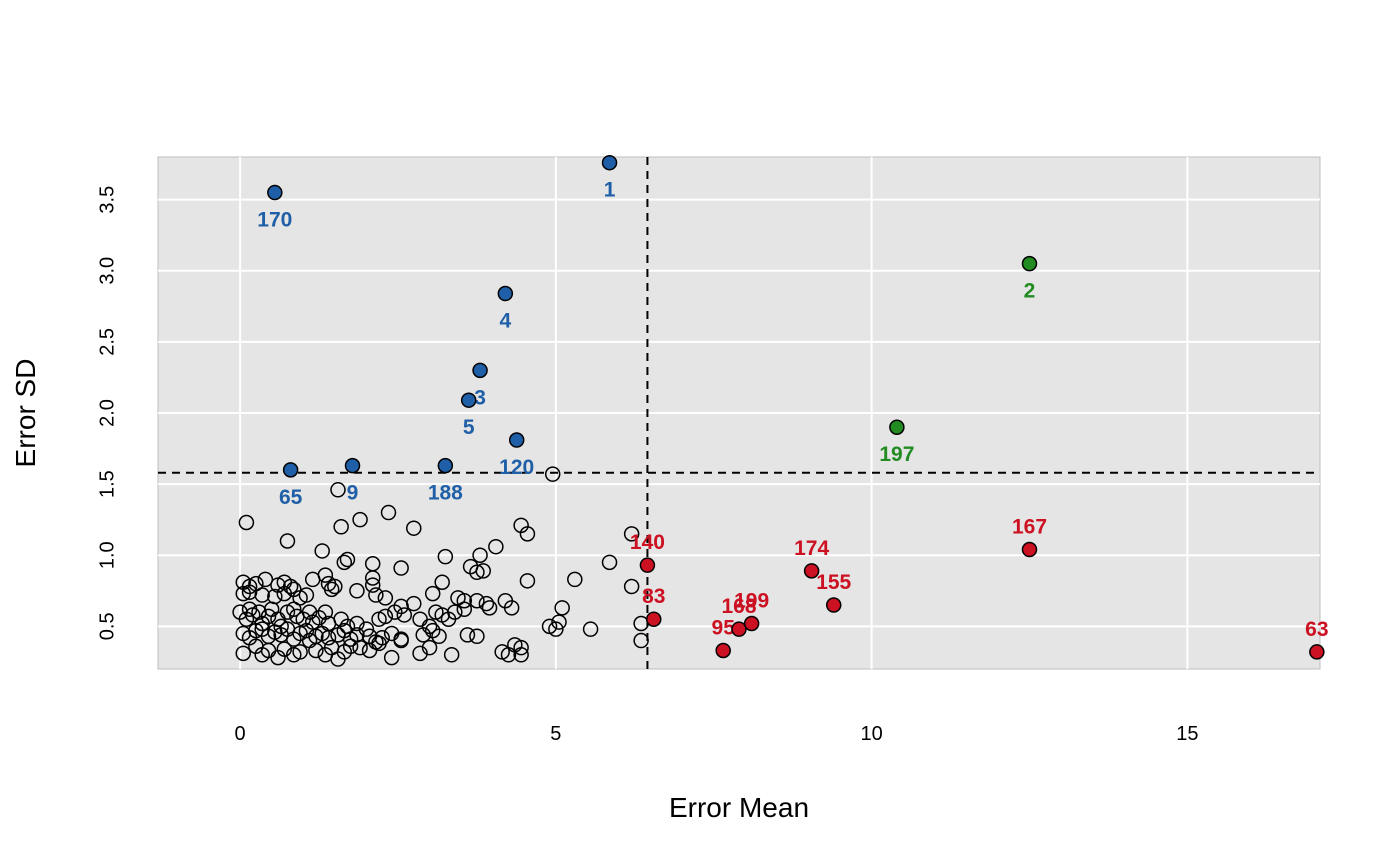 The image size is (1400, 866). I want to click on x-tick-label: 5, so click(555, 734).